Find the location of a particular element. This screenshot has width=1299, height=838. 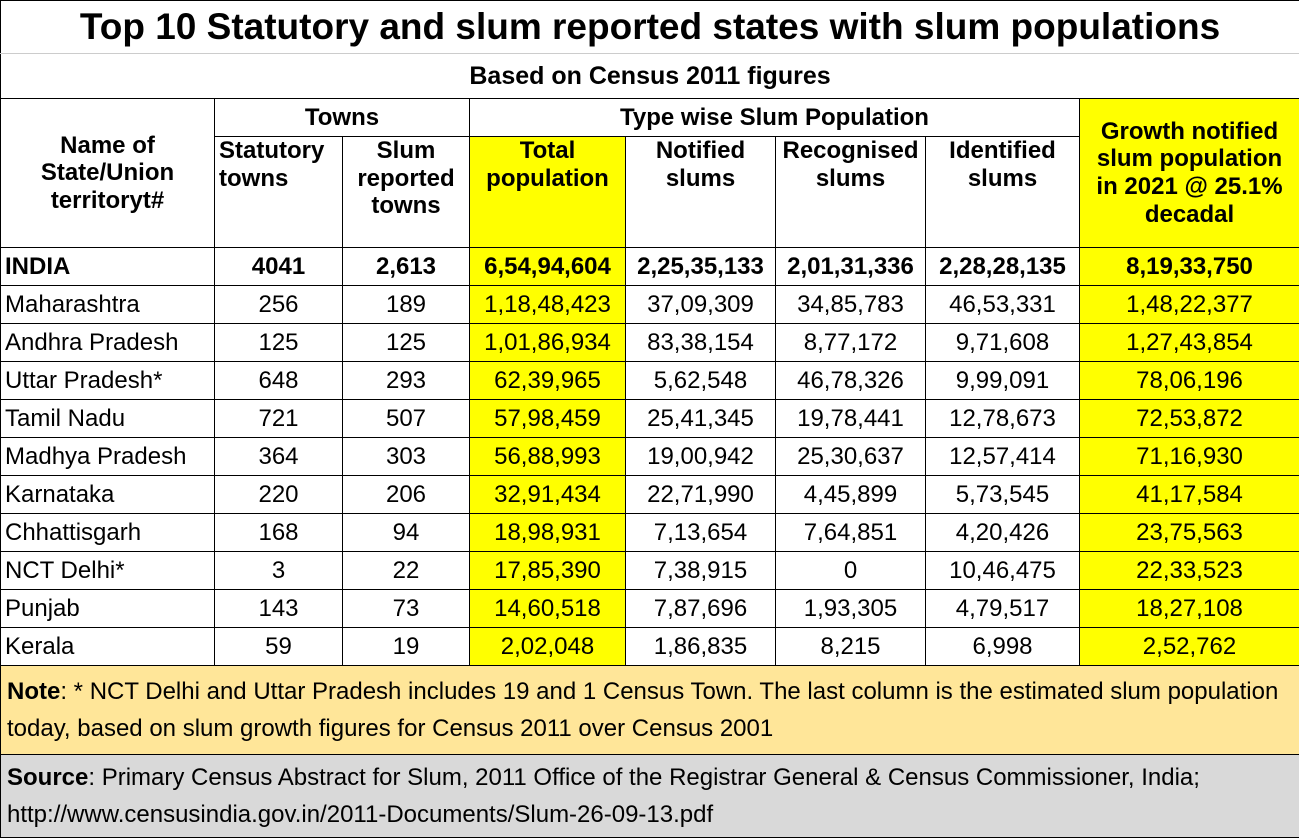

cell-recognised: 19,78,441 is located at coordinates (851, 419).